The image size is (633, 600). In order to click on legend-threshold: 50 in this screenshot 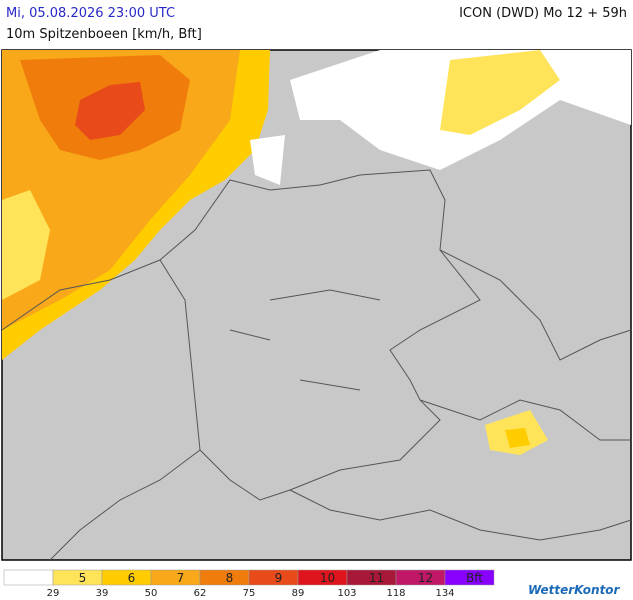, I will do `click(151, 593)`.